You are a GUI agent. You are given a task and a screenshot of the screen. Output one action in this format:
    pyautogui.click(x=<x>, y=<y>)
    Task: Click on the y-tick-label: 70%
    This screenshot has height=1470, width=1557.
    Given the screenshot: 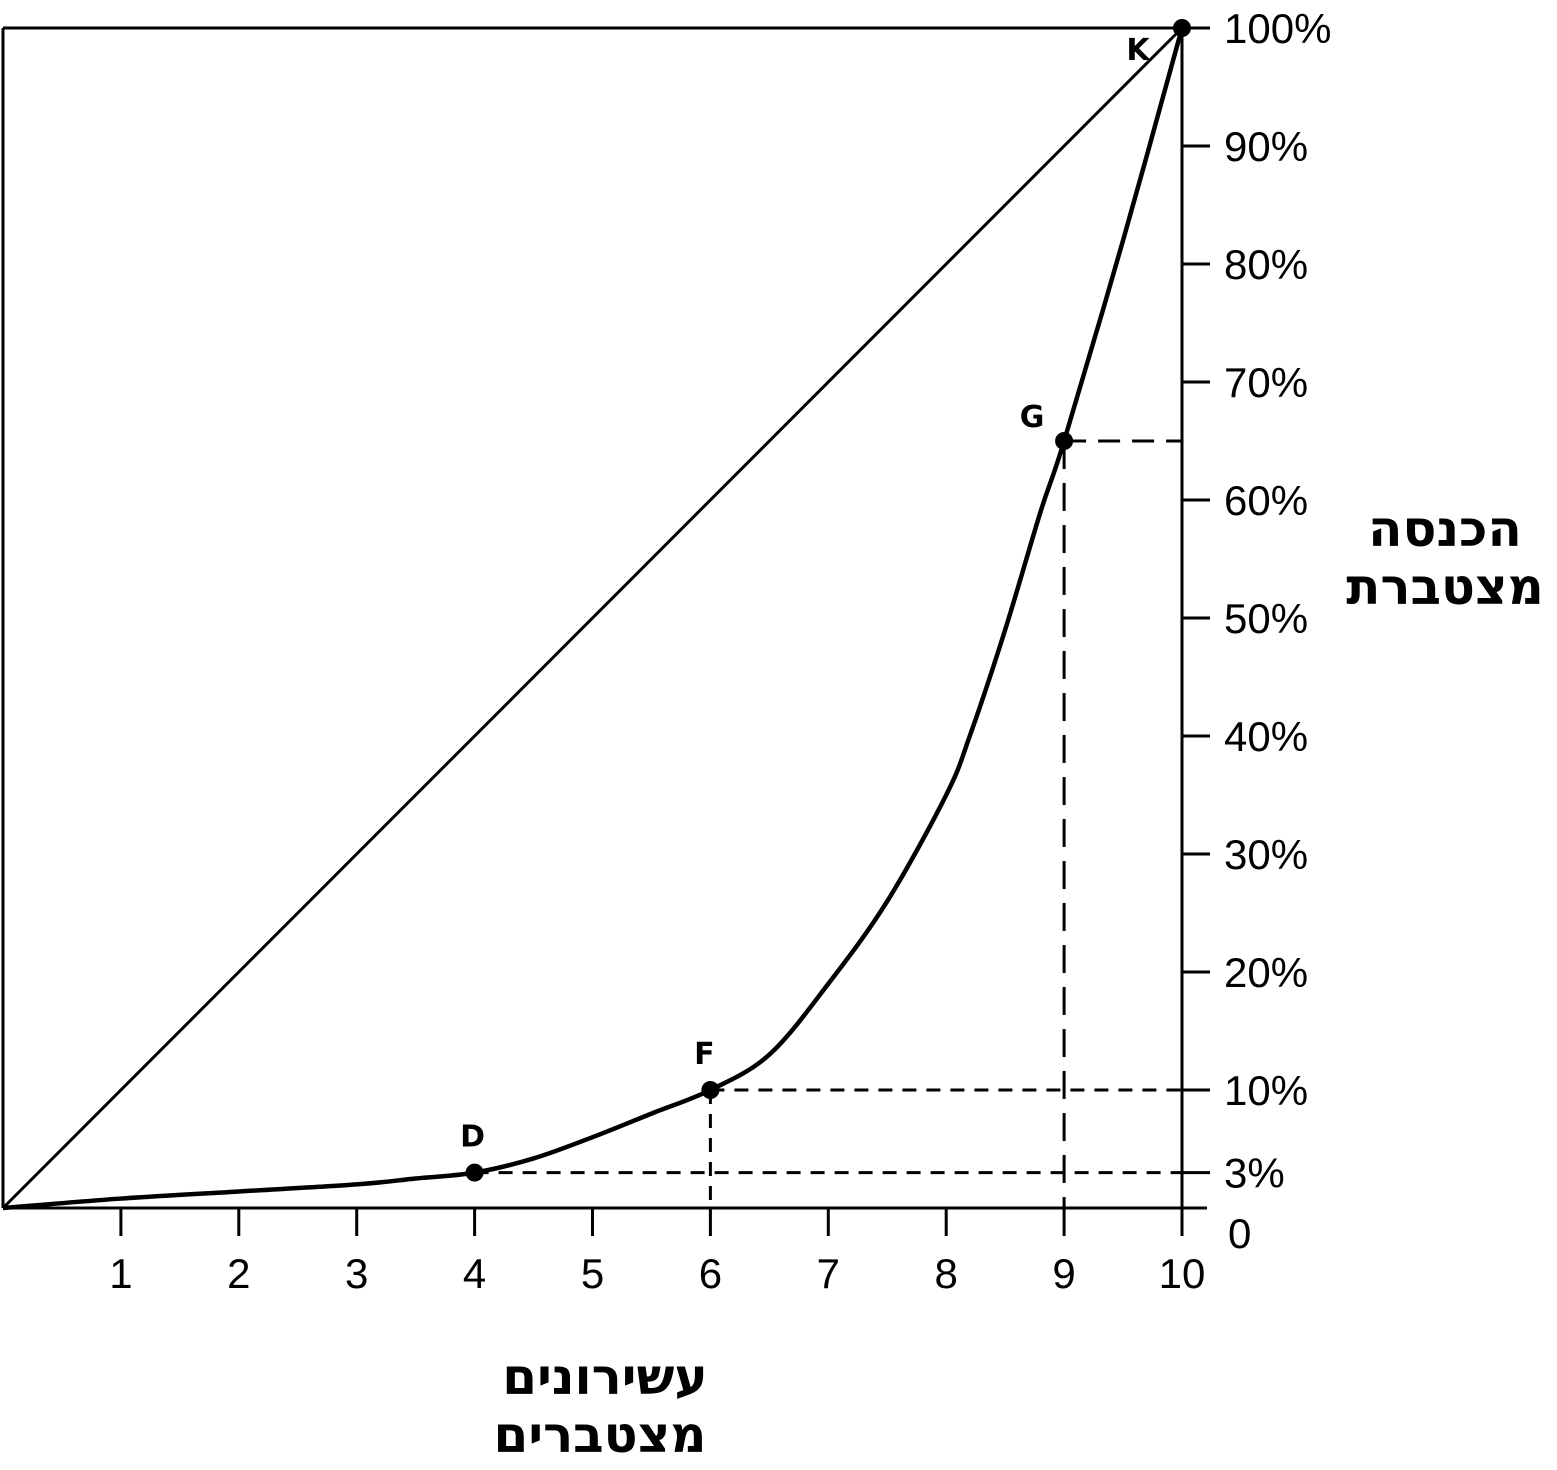 What is the action you would take?
    pyautogui.click(x=1266, y=382)
    